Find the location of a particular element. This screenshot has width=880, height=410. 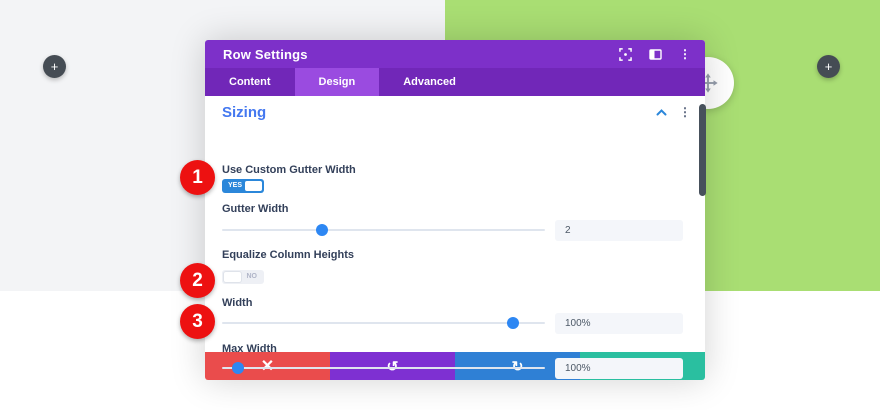

modal-tabbar: Content Design Advanced is located at coordinates (455, 82).